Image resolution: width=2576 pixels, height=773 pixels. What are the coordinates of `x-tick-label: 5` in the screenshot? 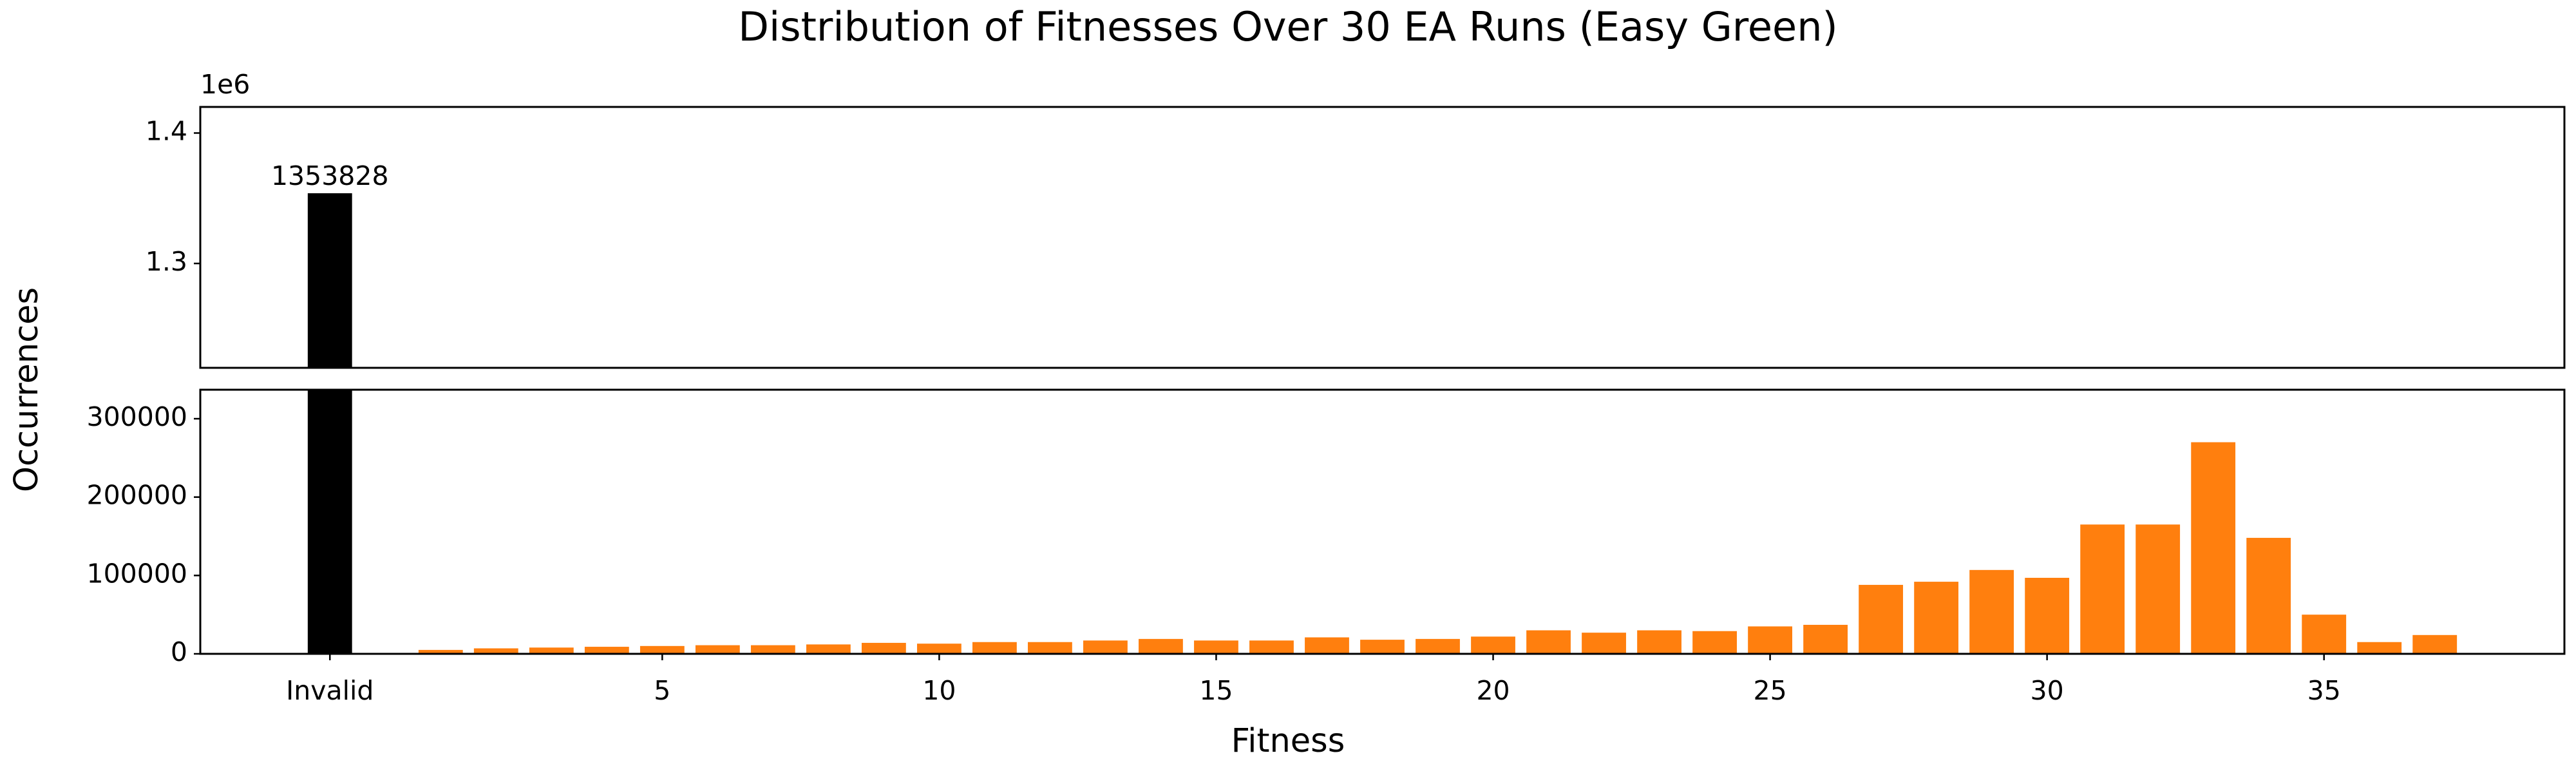 It's located at (662, 690).